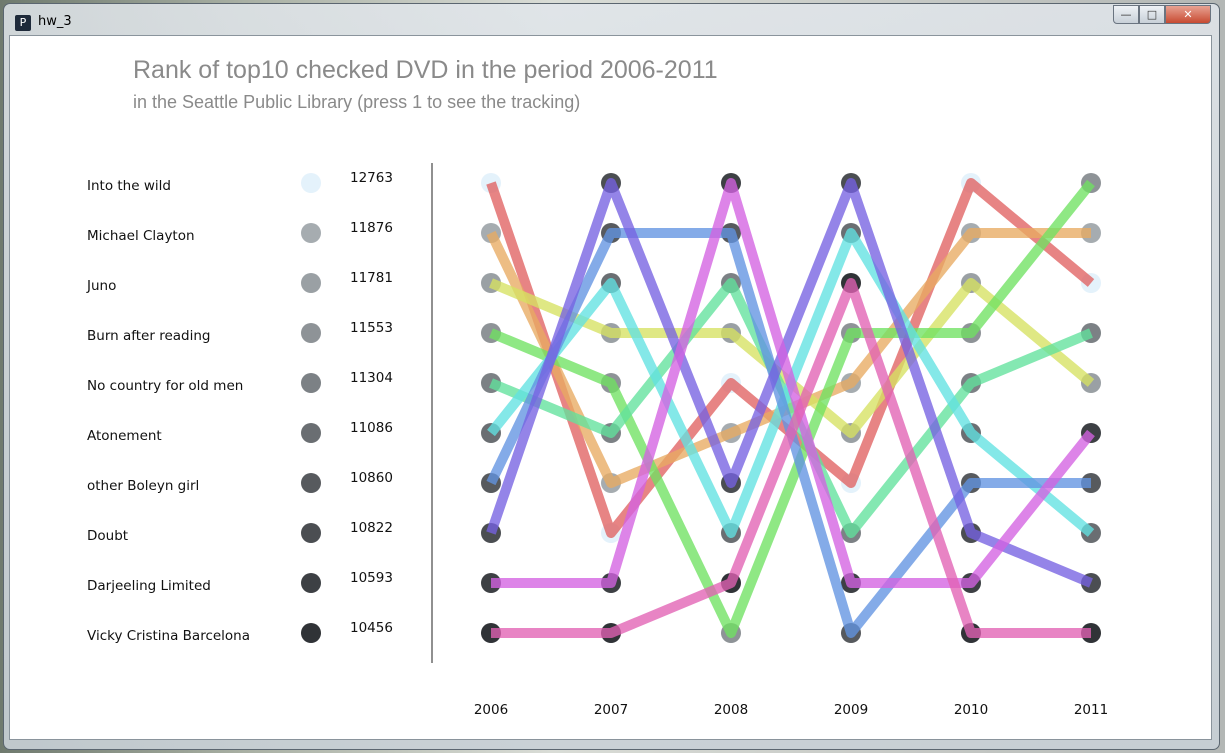 This screenshot has width=1225, height=753. I want to click on legend-label: Juno, so click(101, 286).